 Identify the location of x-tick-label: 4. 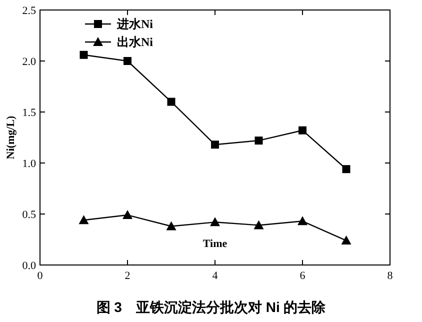
(215, 276).